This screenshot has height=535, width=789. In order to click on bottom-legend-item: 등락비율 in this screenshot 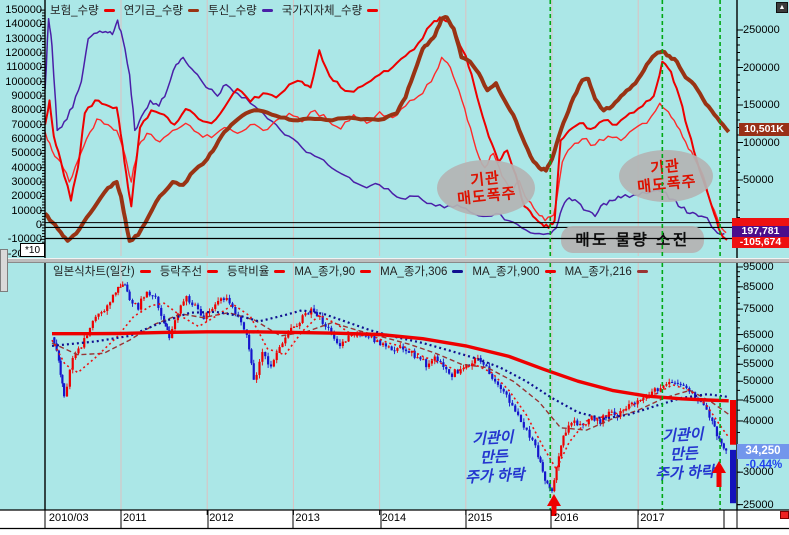, I will do `click(256, 271)`.